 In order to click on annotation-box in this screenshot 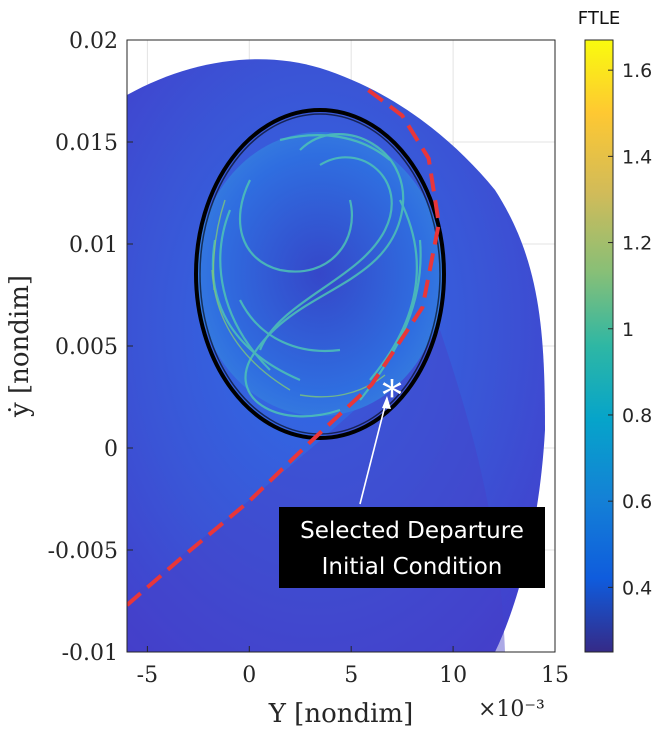, I will do `click(412, 547)`.